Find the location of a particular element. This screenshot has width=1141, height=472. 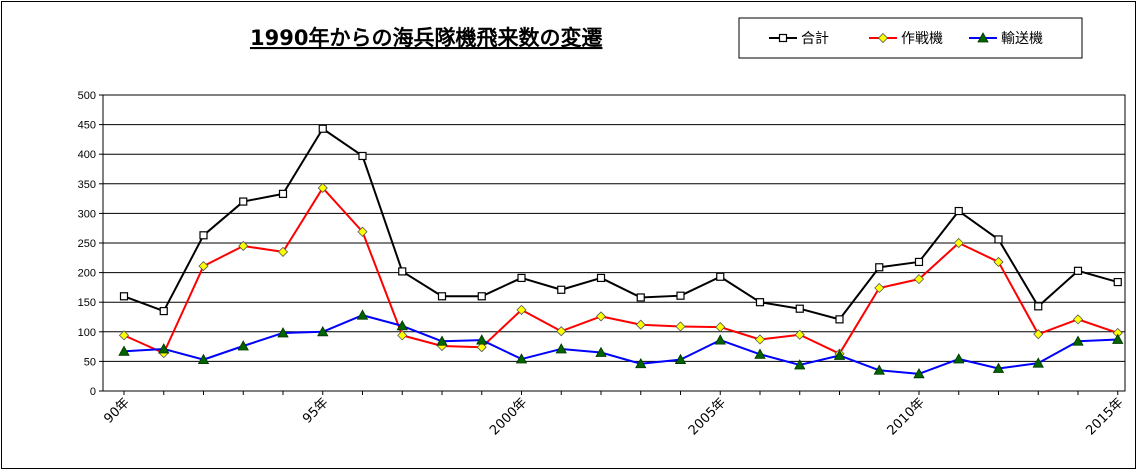

x-tick-label: 2005年 is located at coordinates (707, 416).